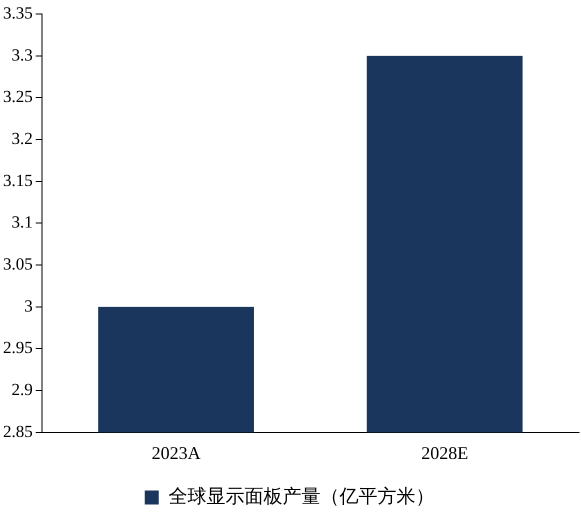  I want to click on y-tick-label: 3.3, so click(22, 54).